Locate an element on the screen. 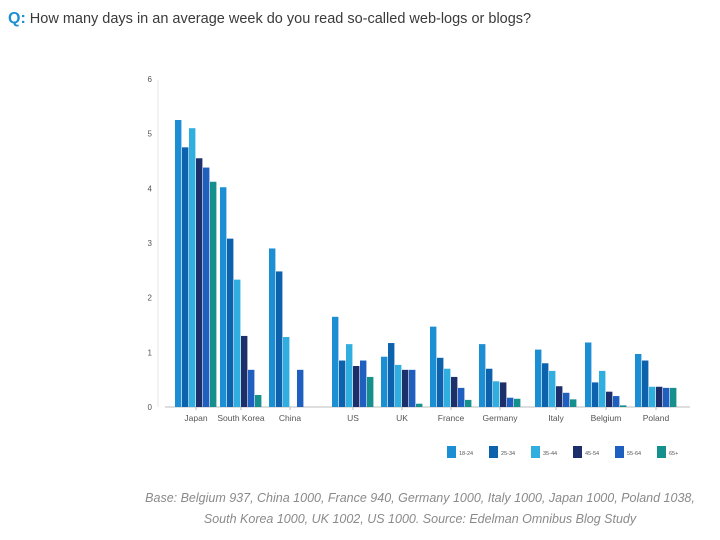 The width and height of the screenshot is (720, 540). y-tick-label: 4 is located at coordinates (150, 188).